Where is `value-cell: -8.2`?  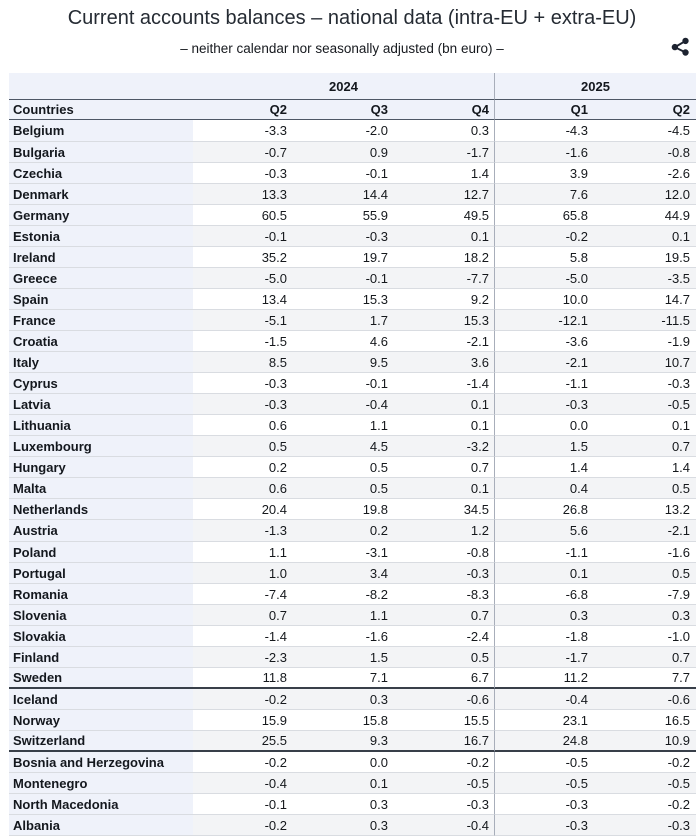 value-cell: -8.2 is located at coordinates (342, 594).